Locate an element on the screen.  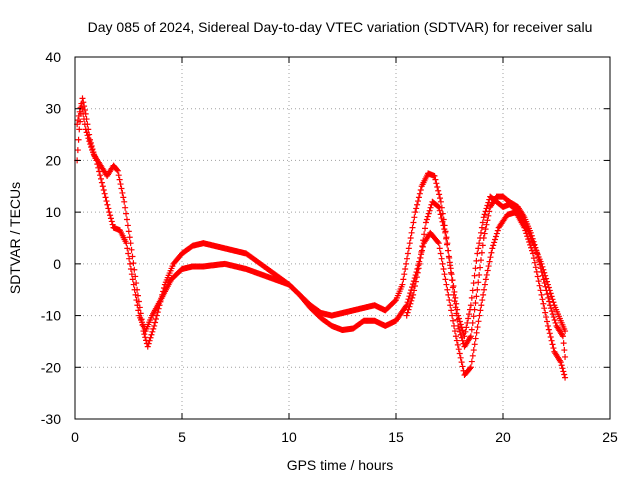
y-tick-label: 40 is located at coordinates (53, 57).